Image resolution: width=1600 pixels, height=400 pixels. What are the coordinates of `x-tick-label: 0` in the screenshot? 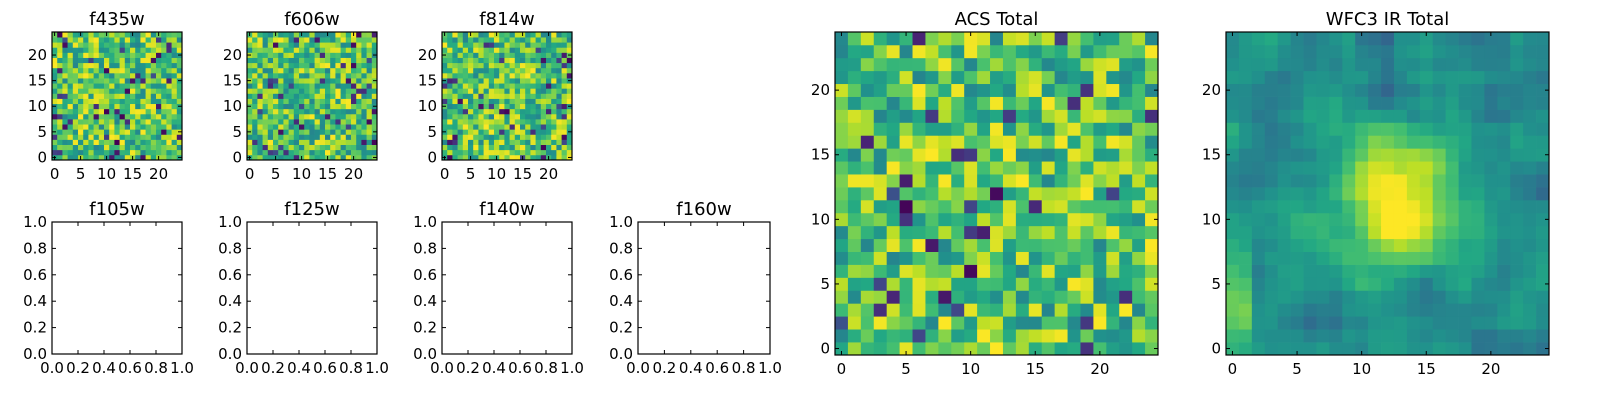 It's located at (842, 369).